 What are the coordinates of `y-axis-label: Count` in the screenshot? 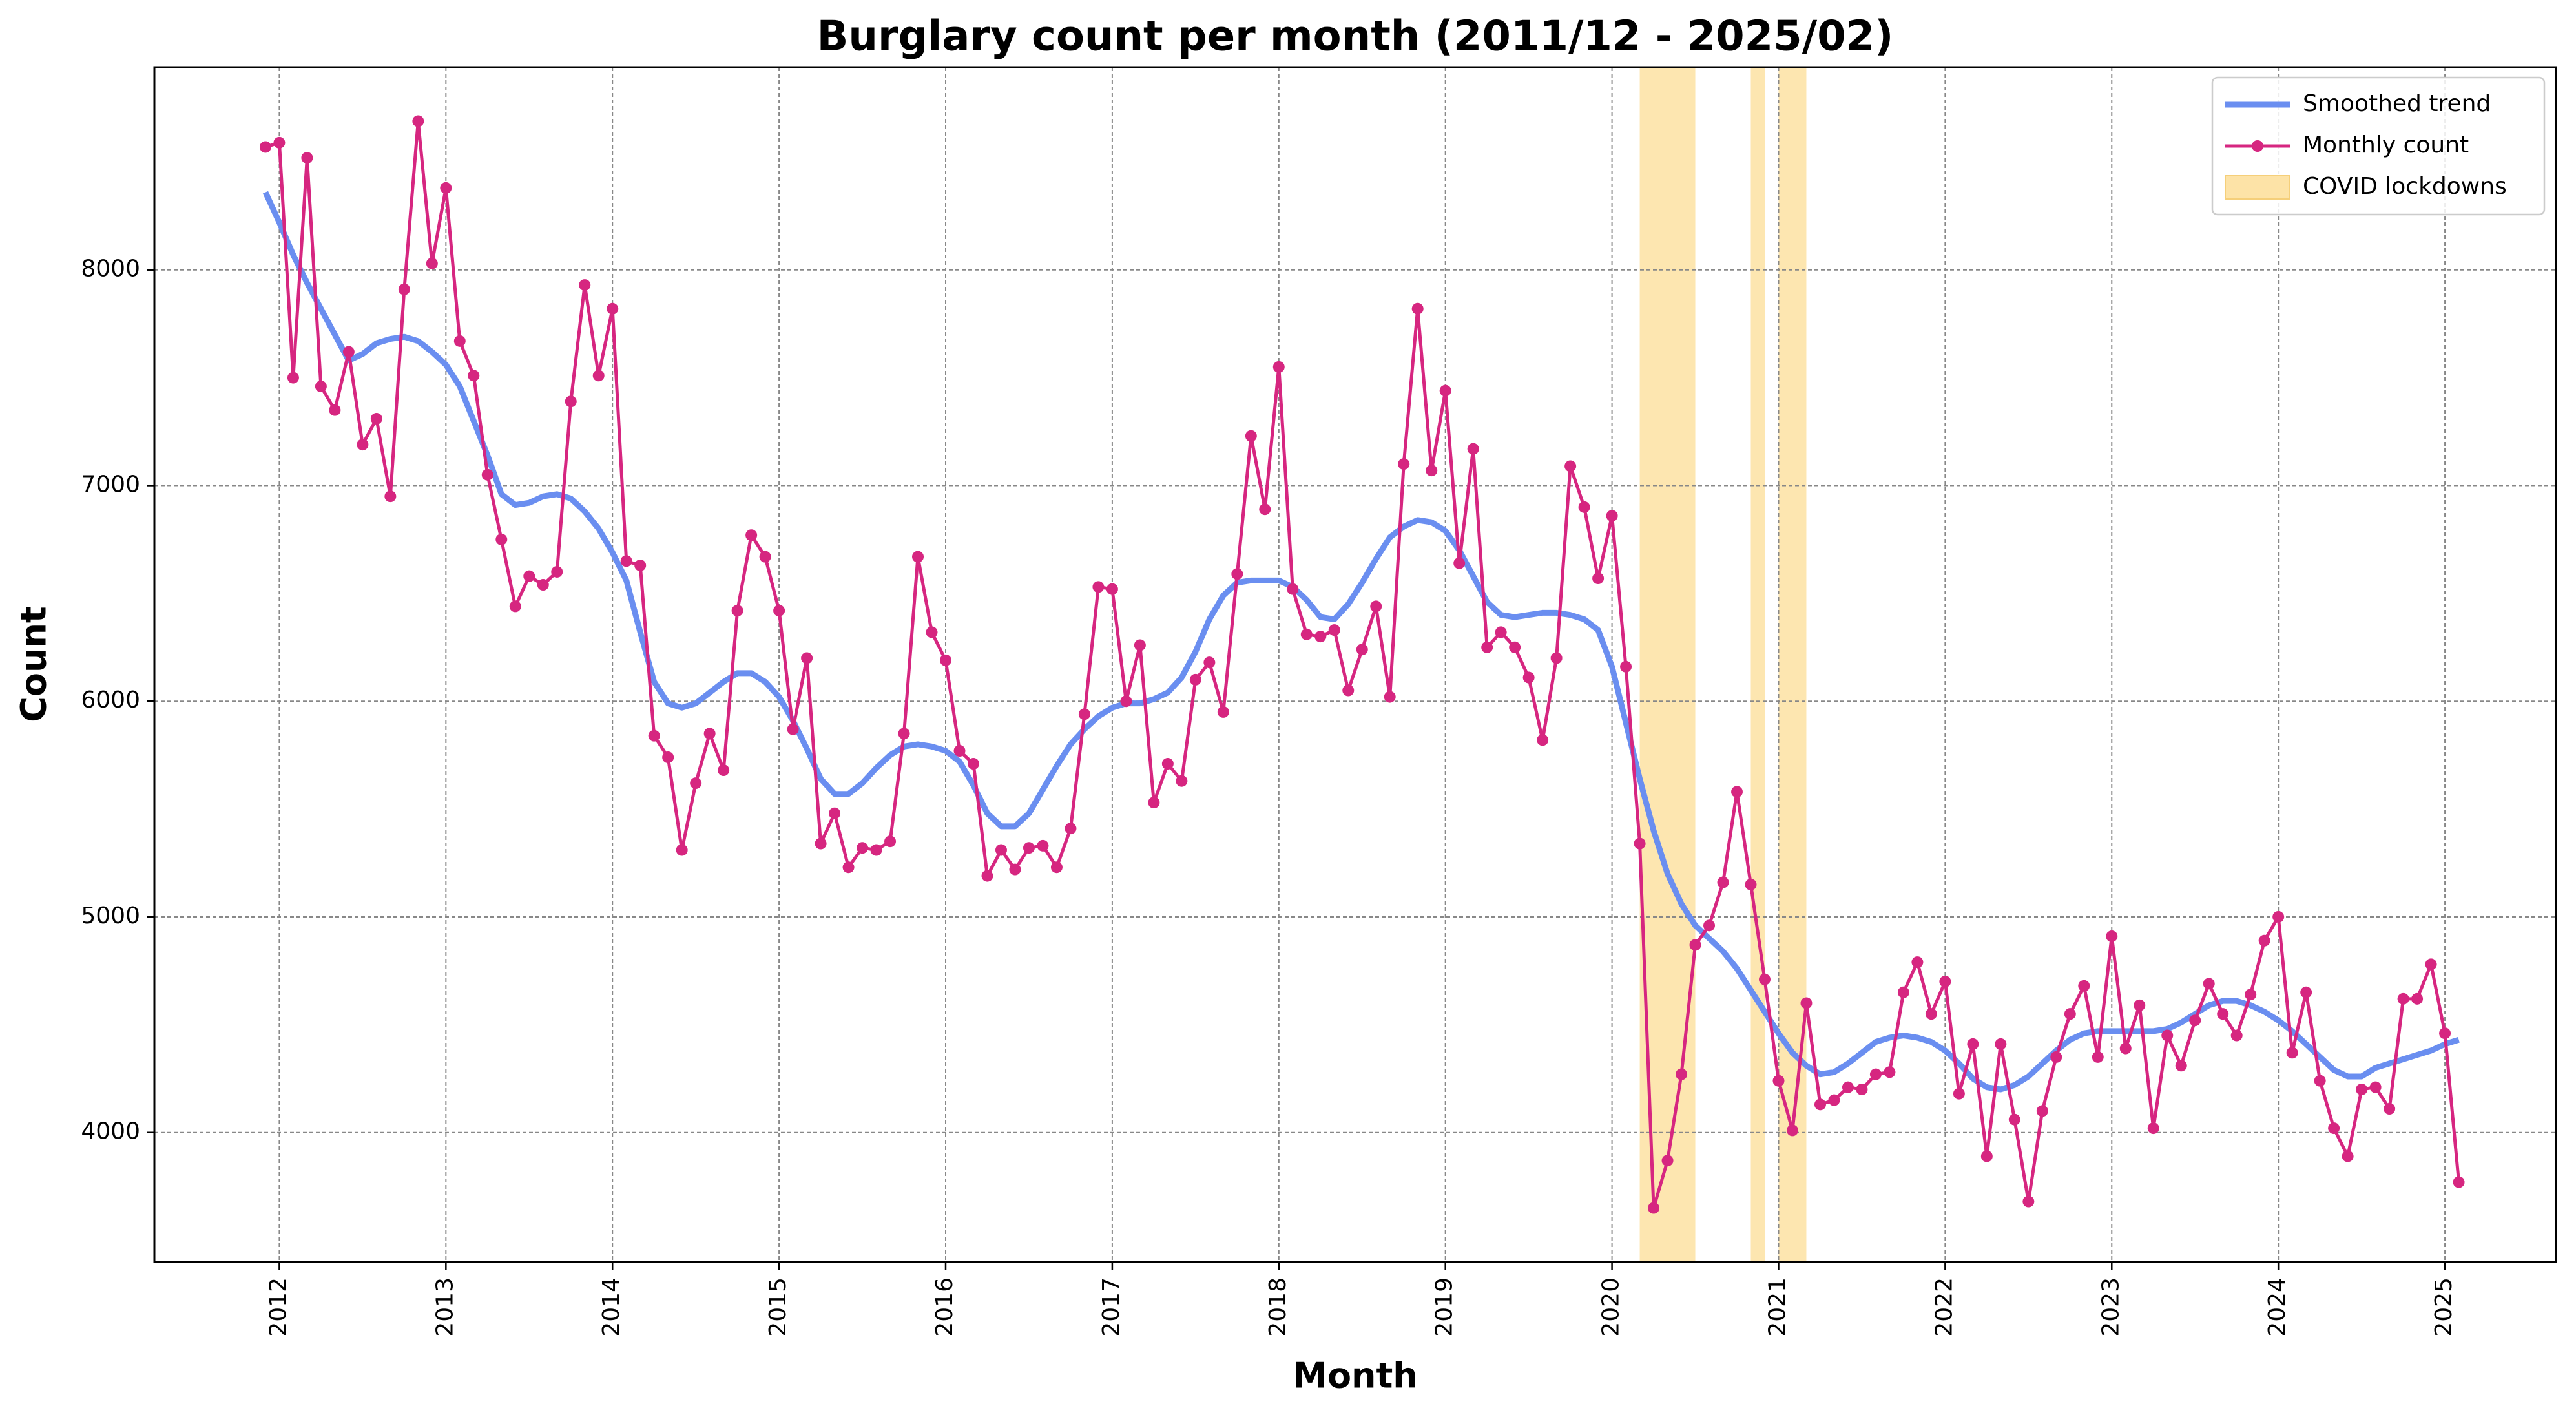 It's located at (34, 664).